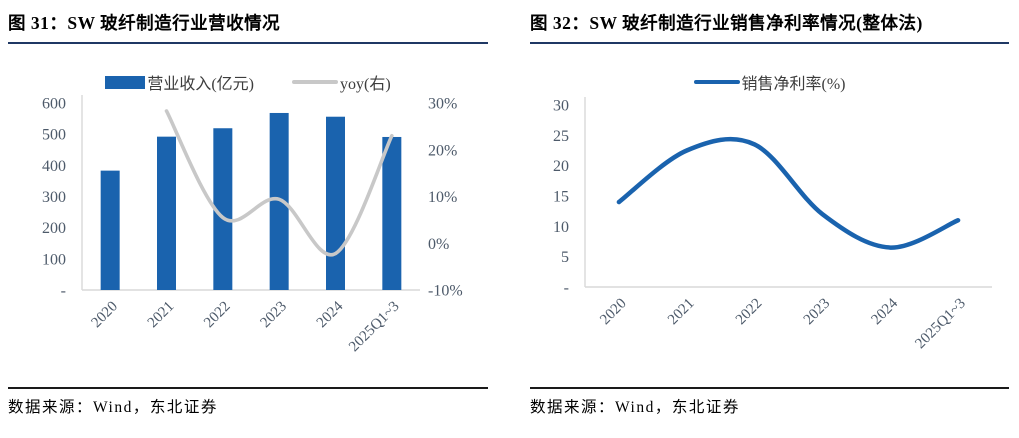  I want to click on left-tick-label: 600, so click(54, 104).